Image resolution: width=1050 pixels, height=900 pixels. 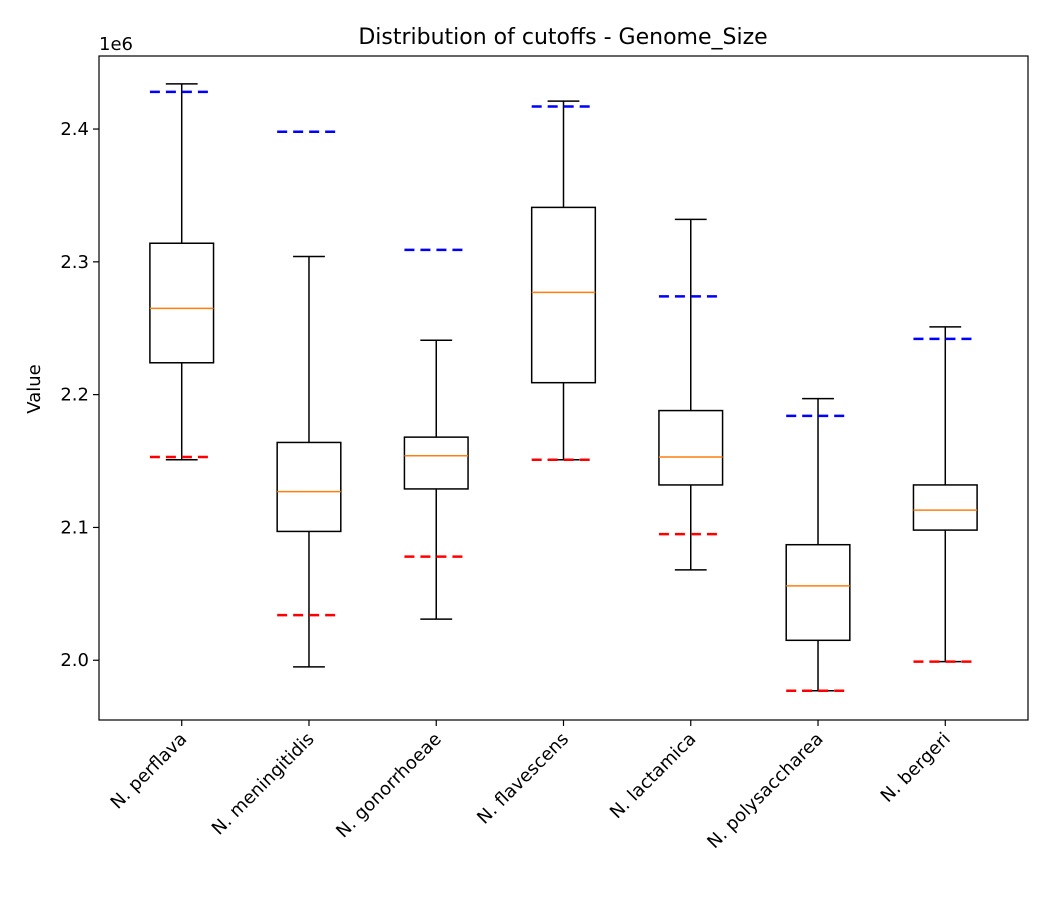 I want to click on y-tick-label: 2.4, so click(x=74, y=129).